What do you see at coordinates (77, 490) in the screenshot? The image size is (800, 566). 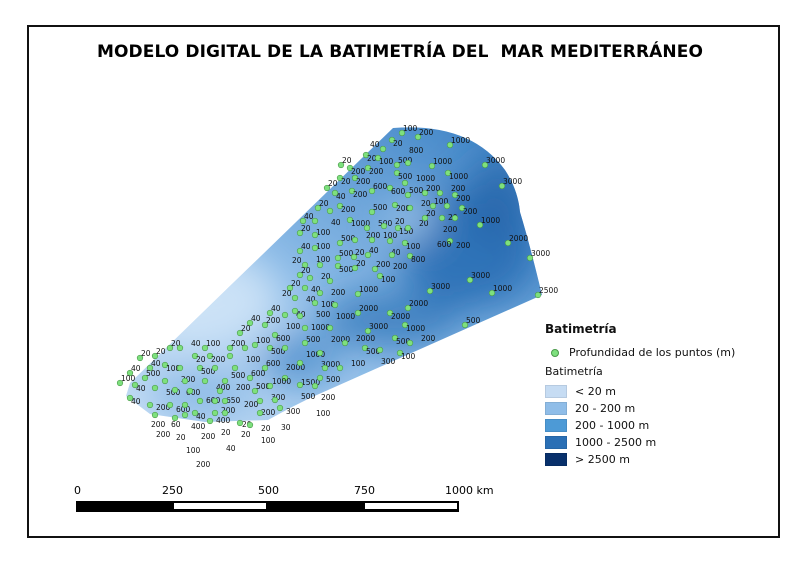 I see `scale-label: 0` at bounding box center [77, 490].